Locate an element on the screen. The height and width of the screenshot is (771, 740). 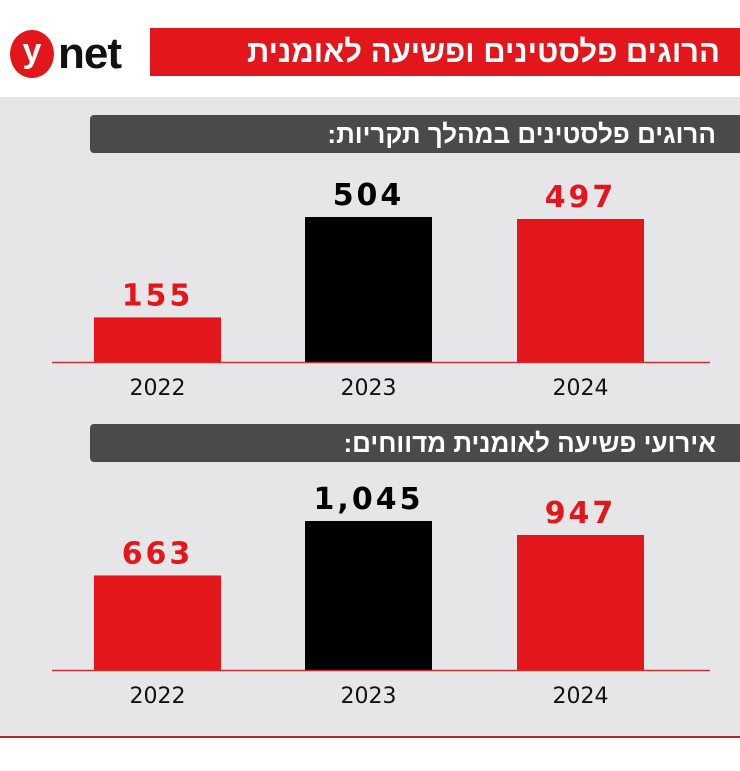
value-label-2023: 1,045 is located at coordinates (369, 499).